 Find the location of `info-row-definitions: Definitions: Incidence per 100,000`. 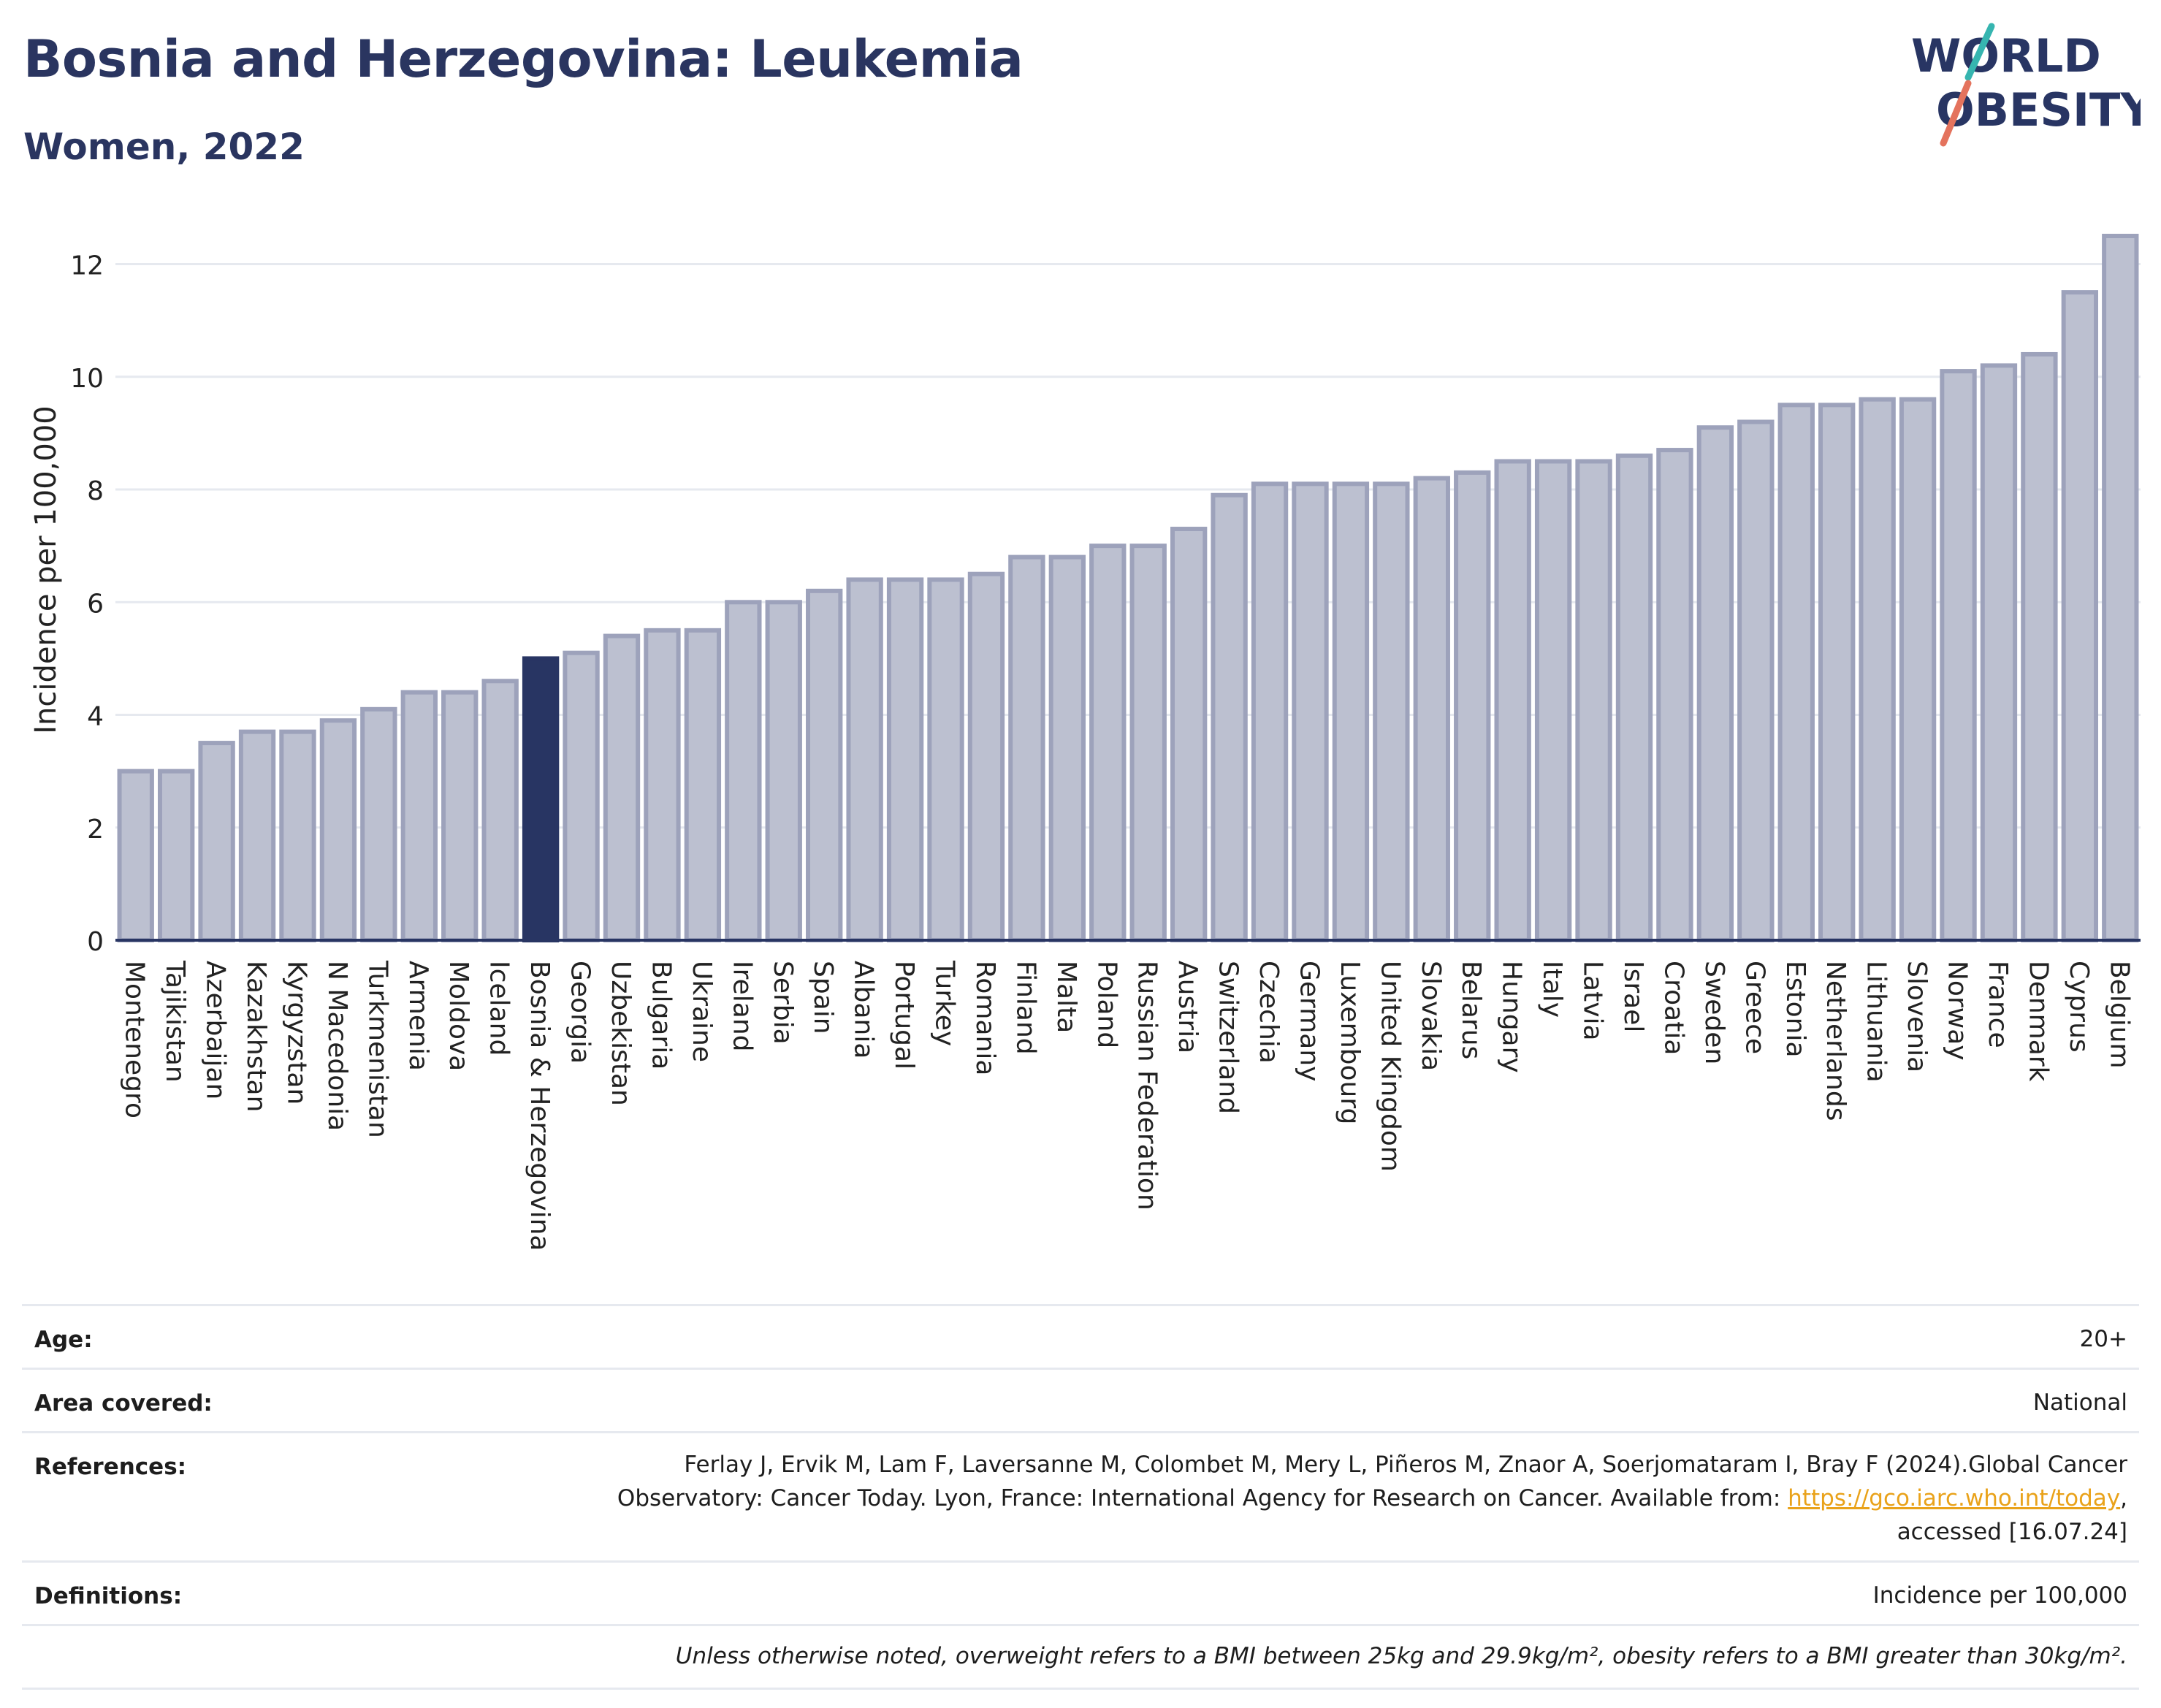

info-row-definitions: Definitions: Incidence per 100,000 is located at coordinates (1080, 1592).